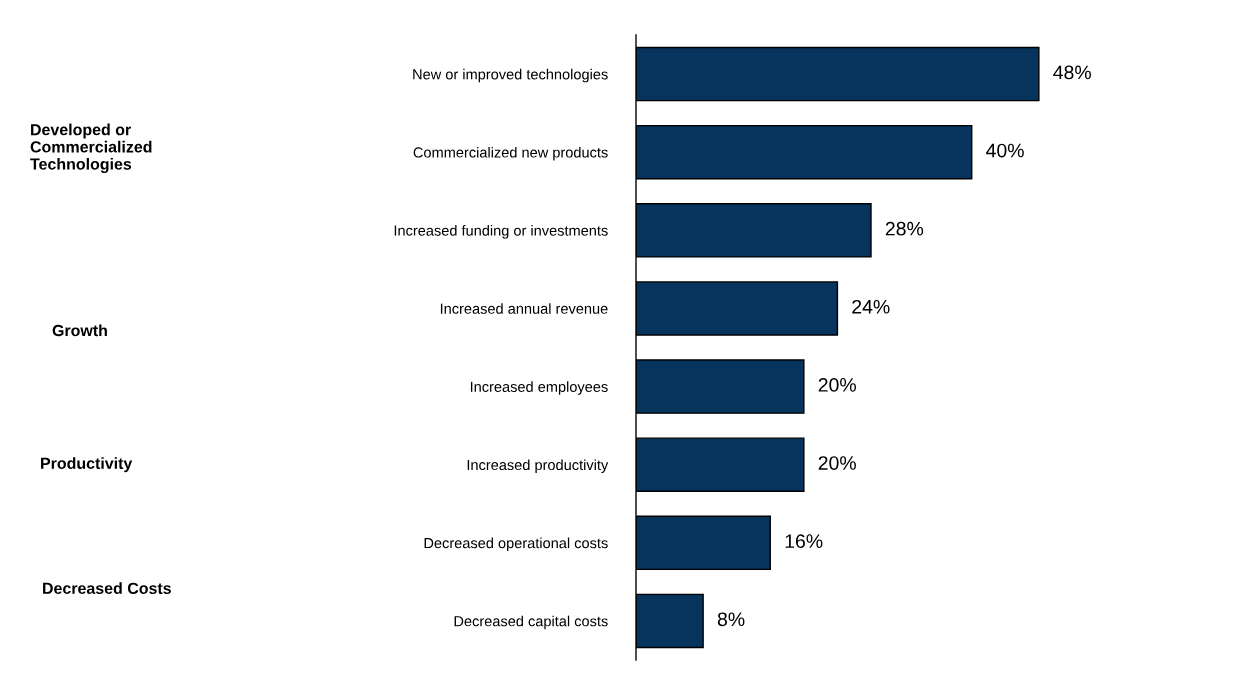  What do you see at coordinates (804, 541) in the screenshot?
I see `data-label: 16%` at bounding box center [804, 541].